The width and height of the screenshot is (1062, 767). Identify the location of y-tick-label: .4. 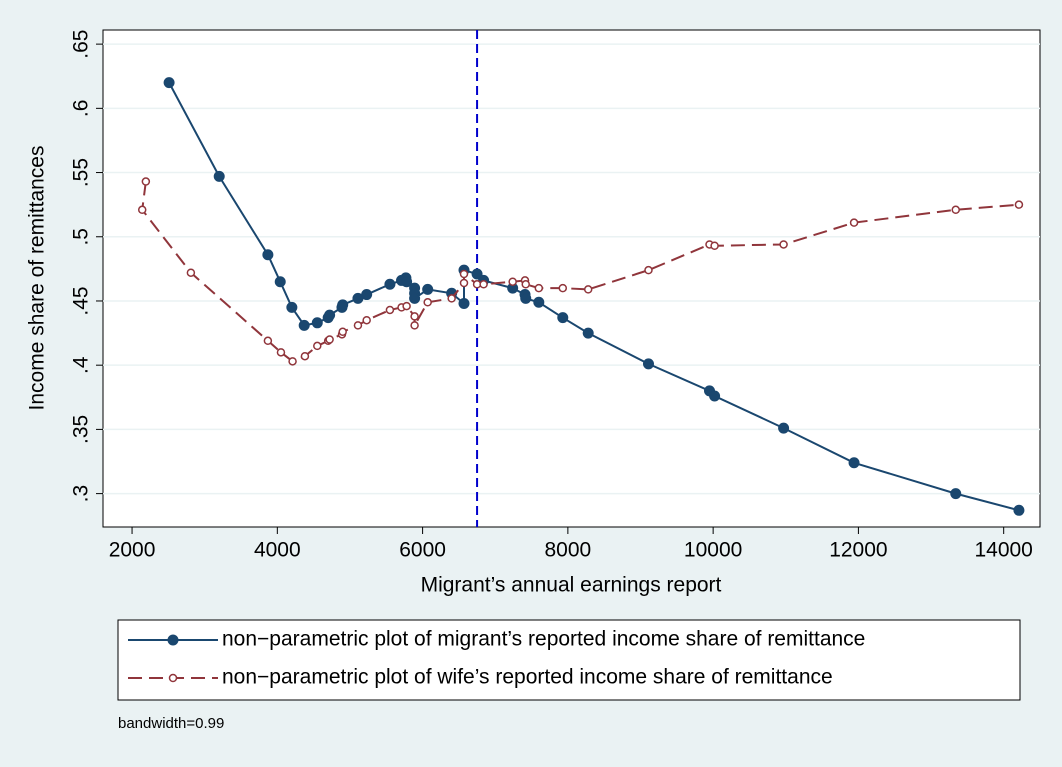
(81, 365).